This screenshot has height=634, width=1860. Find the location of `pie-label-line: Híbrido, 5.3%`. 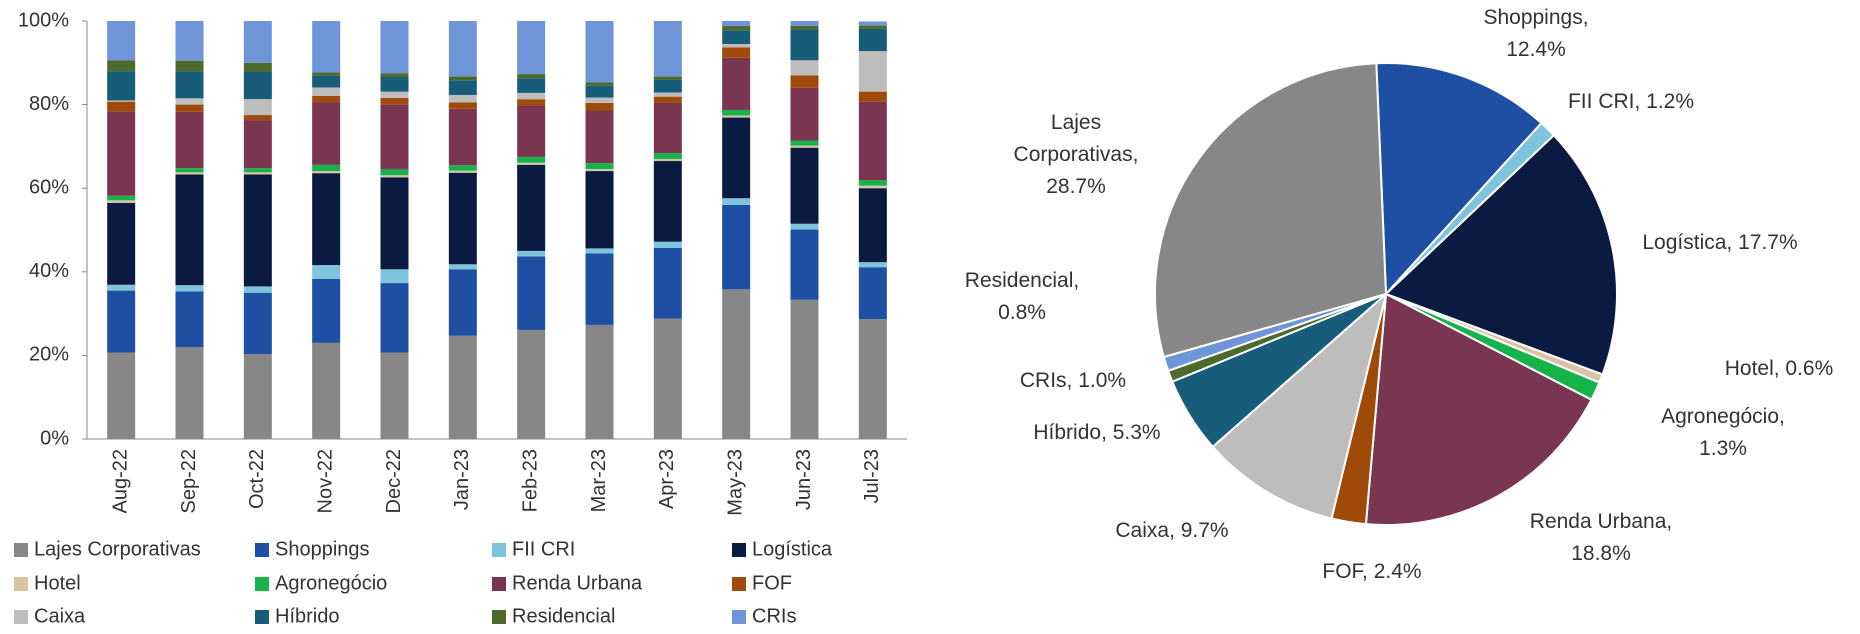

pie-label-line: Híbrido, 5.3% is located at coordinates (1096, 432).